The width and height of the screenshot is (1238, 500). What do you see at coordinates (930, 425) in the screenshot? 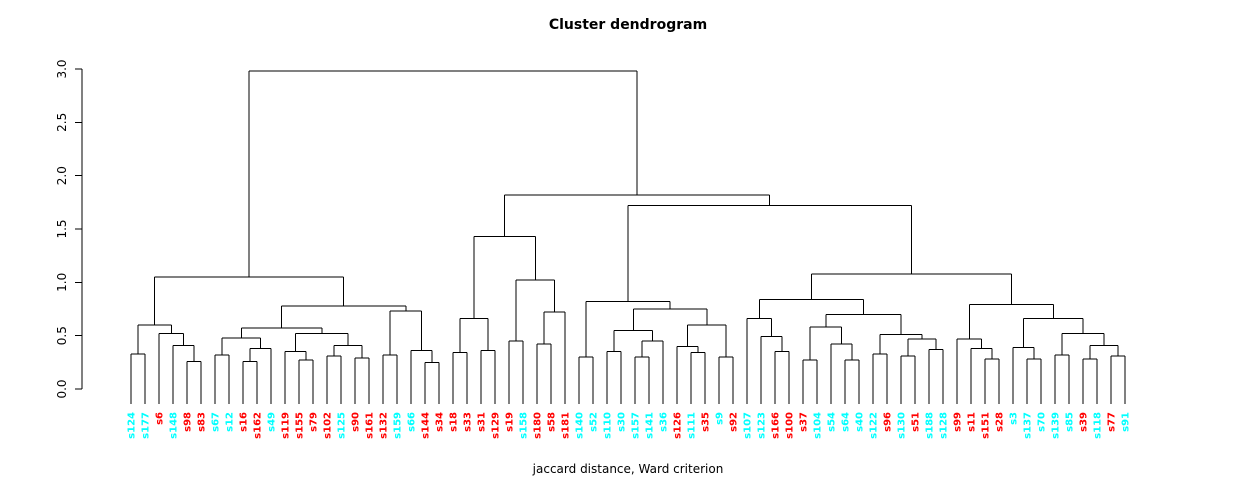
I see `leaf-label: s188` at bounding box center [930, 425].